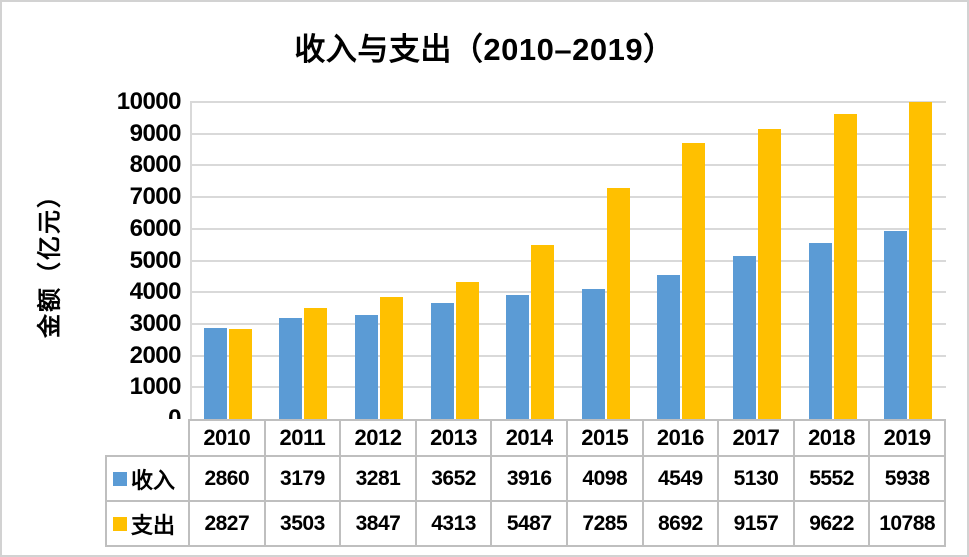  What do you see at coordinates (155, 165) in the screenshot?
I see `y-tick-label: 8000` at bounding box center [155, 165].